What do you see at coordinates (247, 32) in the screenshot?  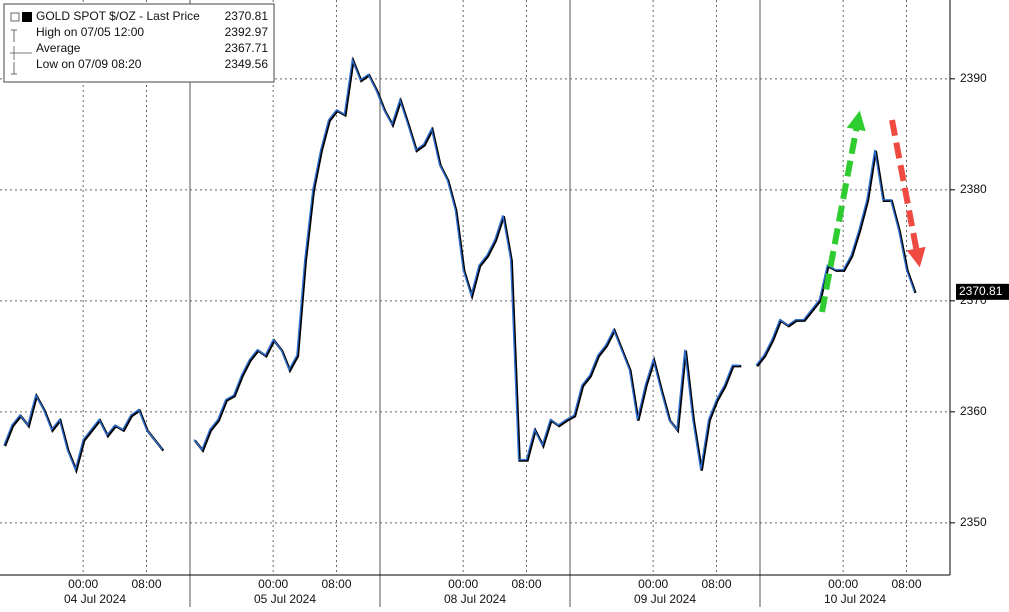 I see `legend-value: 2392.97` at bounding box center [247, 32].